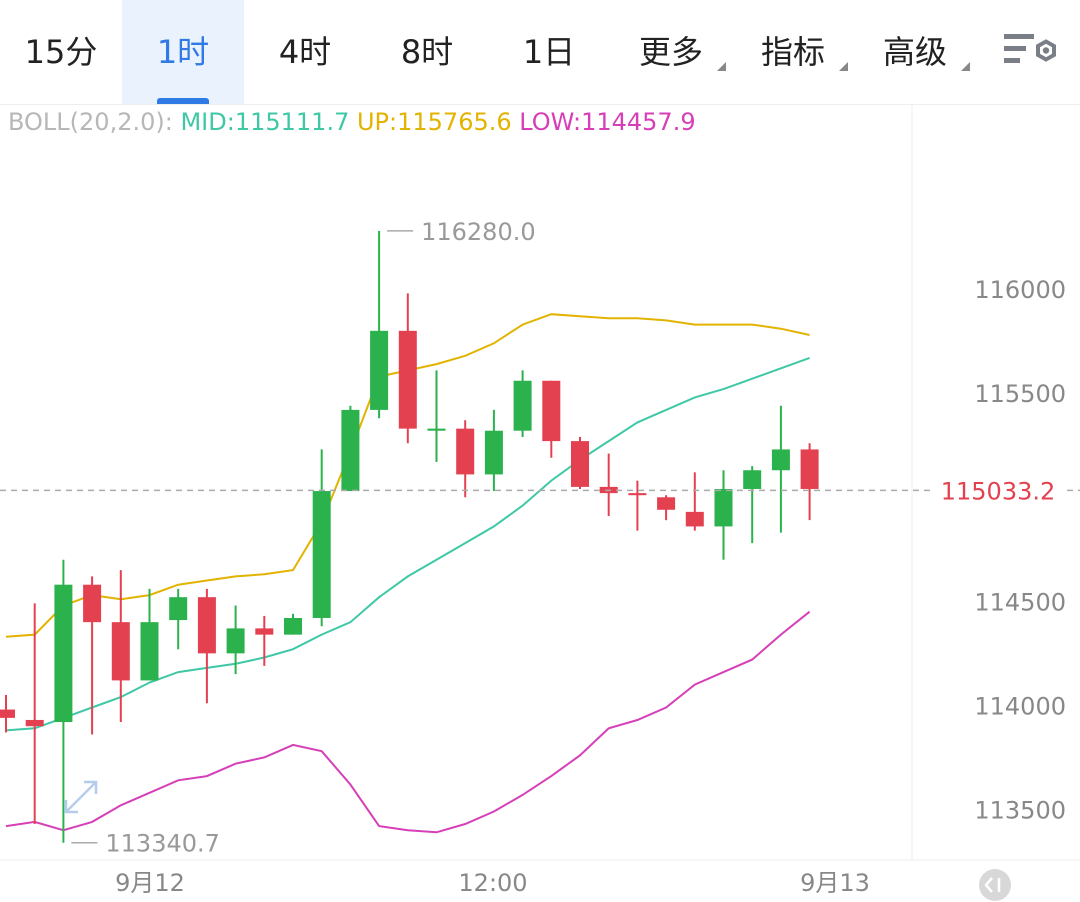 This screenshot has height=902, width=1080. Describe the element at coordinates (150, 883) in the screenshot. I see `x-tick-label: 9月12` at that location.